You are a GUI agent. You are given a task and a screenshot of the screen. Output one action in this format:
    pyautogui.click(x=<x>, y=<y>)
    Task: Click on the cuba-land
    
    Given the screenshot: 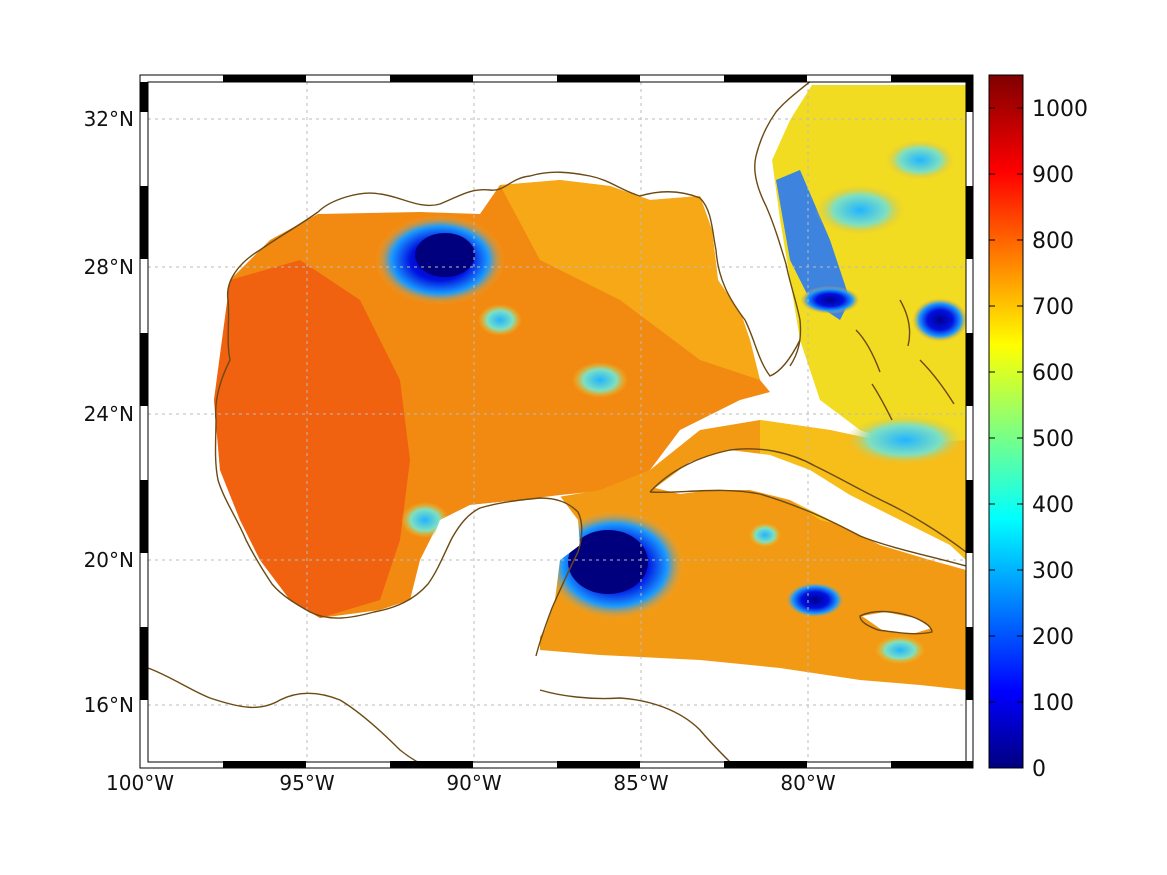 What is the action you would take?
    pyautogui.click(x=810, y=510)
    